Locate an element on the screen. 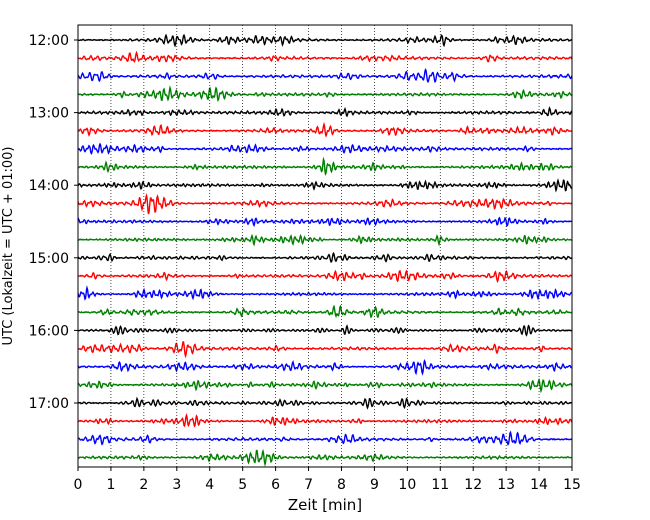  x-tick-label: 13 is located at coordinates (506, 485).